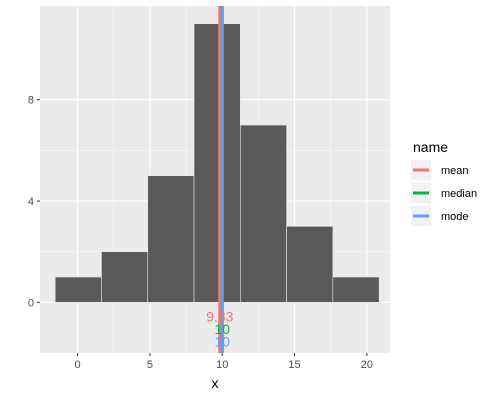 This screenshot has height=400, width=500. I want to click on legend-title: name, so click(430, 147).